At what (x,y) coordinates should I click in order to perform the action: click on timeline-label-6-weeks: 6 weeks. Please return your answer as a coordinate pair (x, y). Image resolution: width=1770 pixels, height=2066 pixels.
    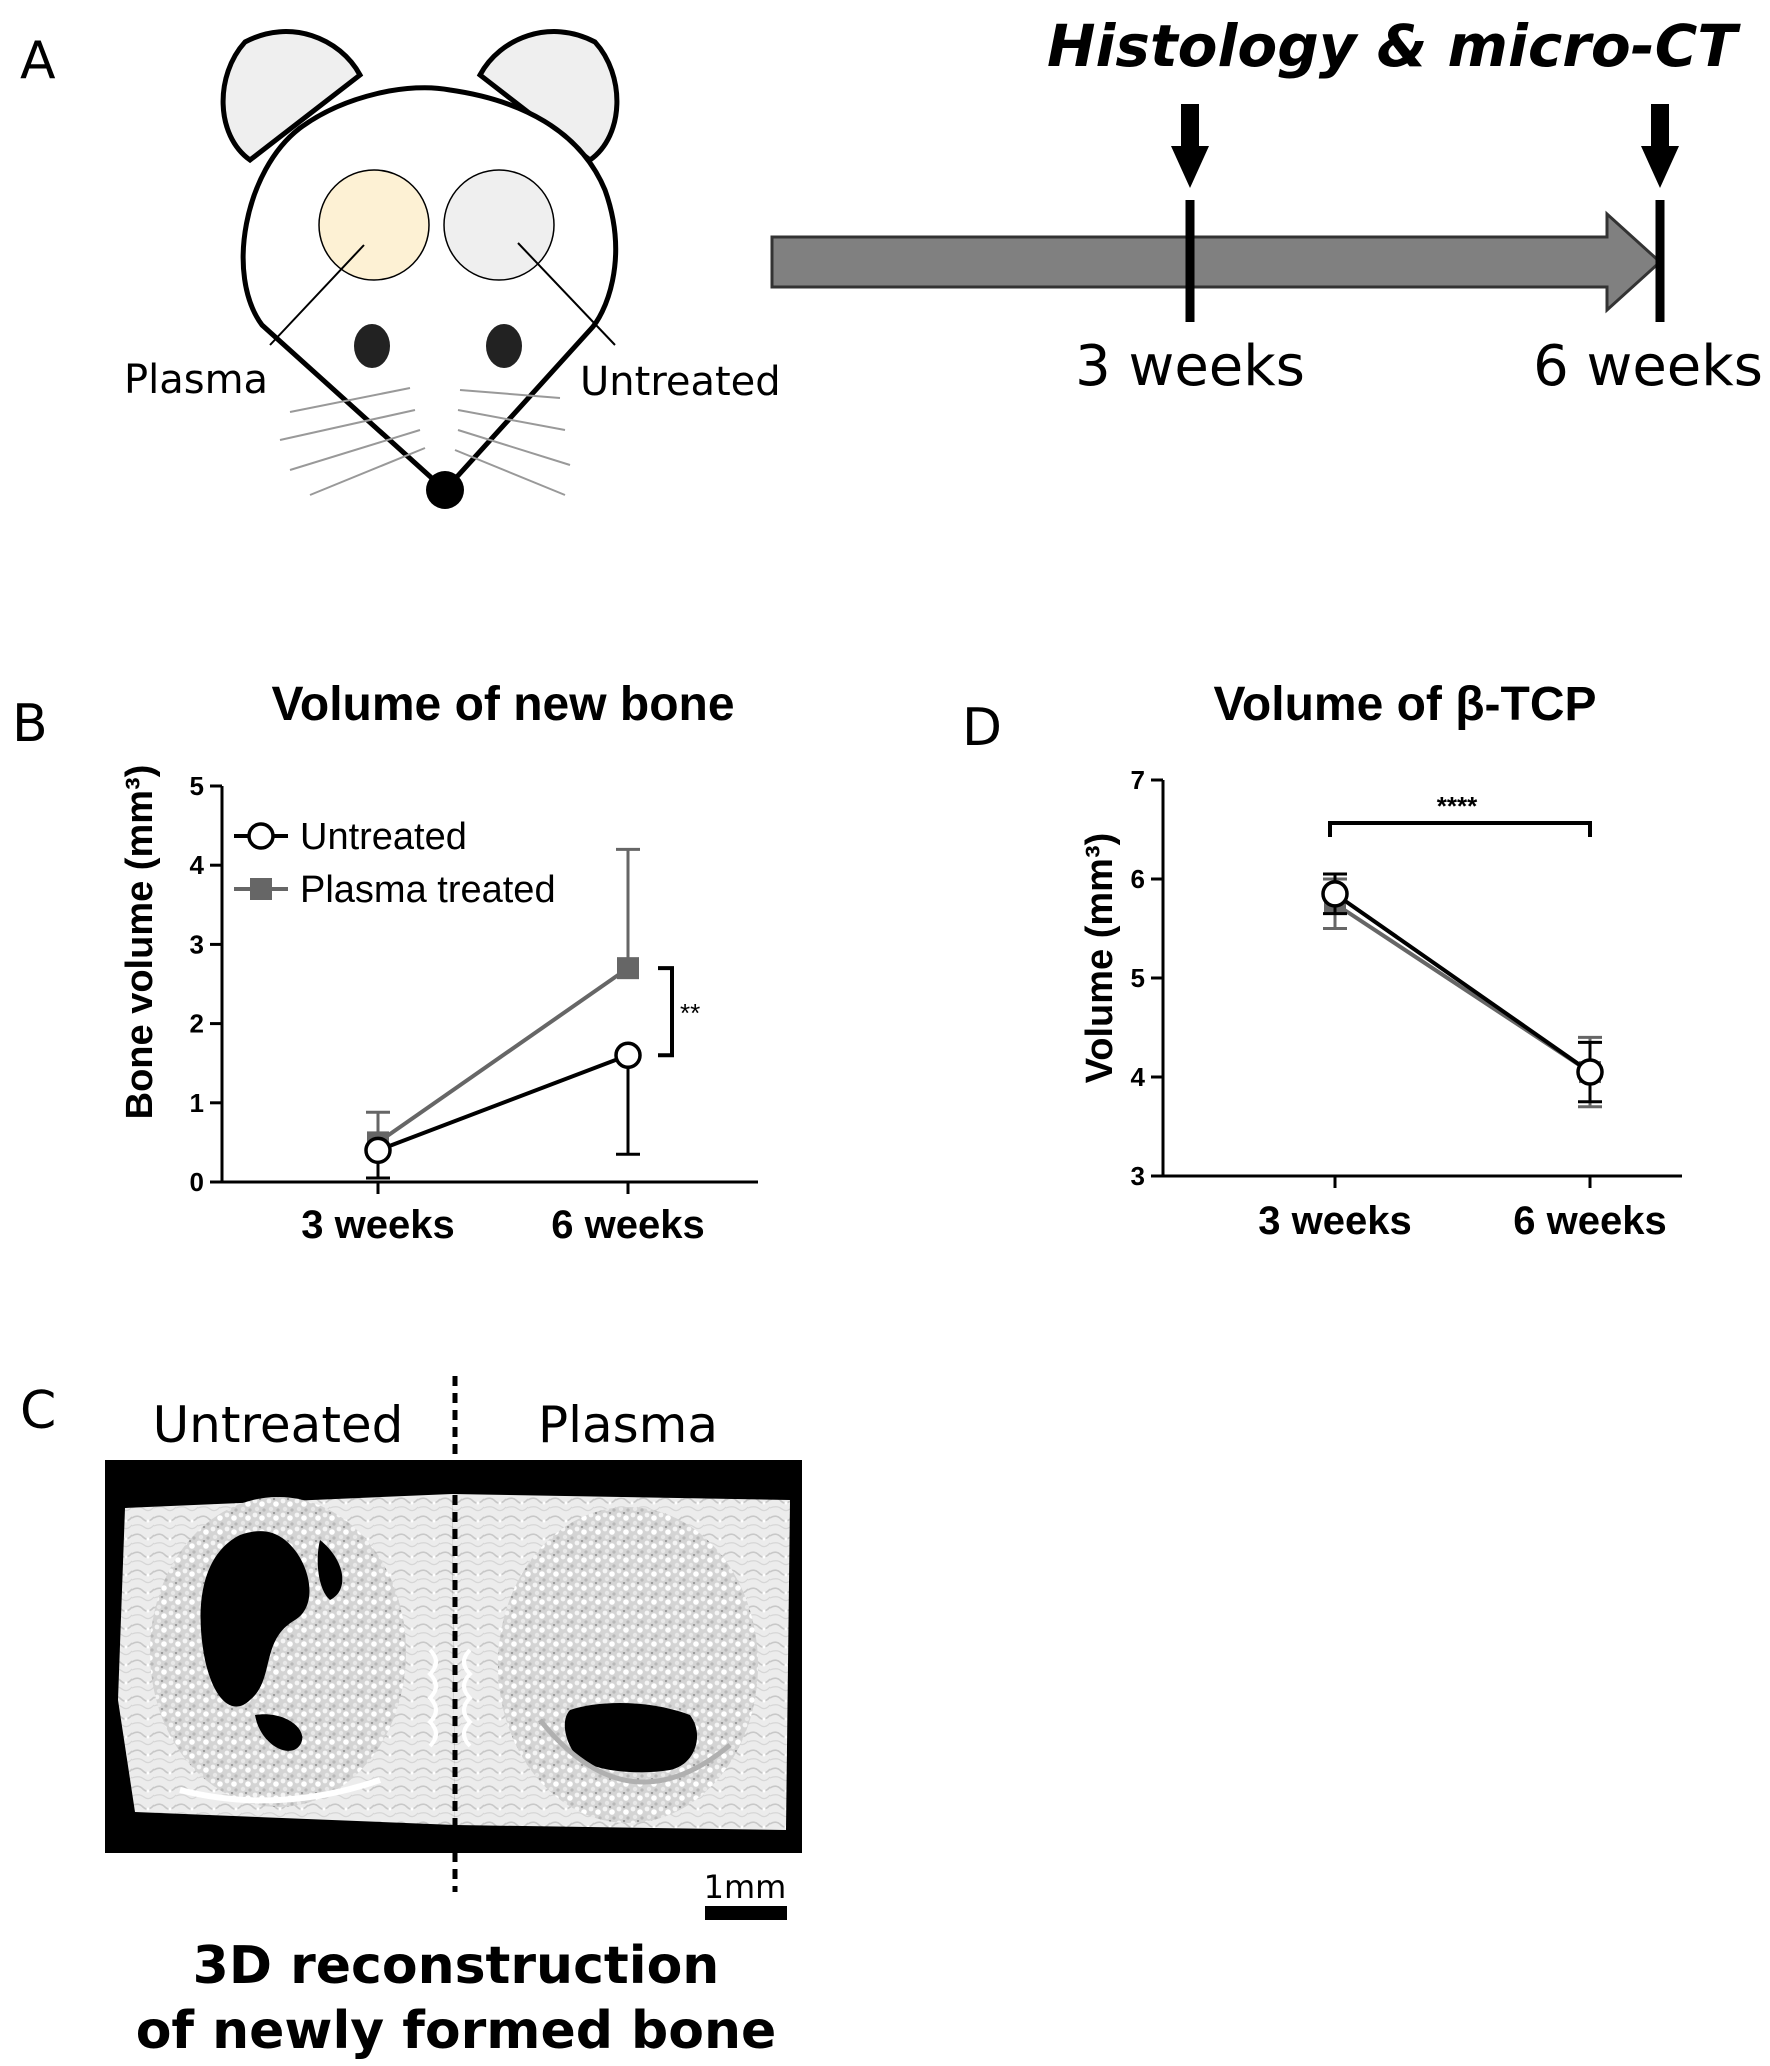
    Looking at the image, I should click on (1648, 366).